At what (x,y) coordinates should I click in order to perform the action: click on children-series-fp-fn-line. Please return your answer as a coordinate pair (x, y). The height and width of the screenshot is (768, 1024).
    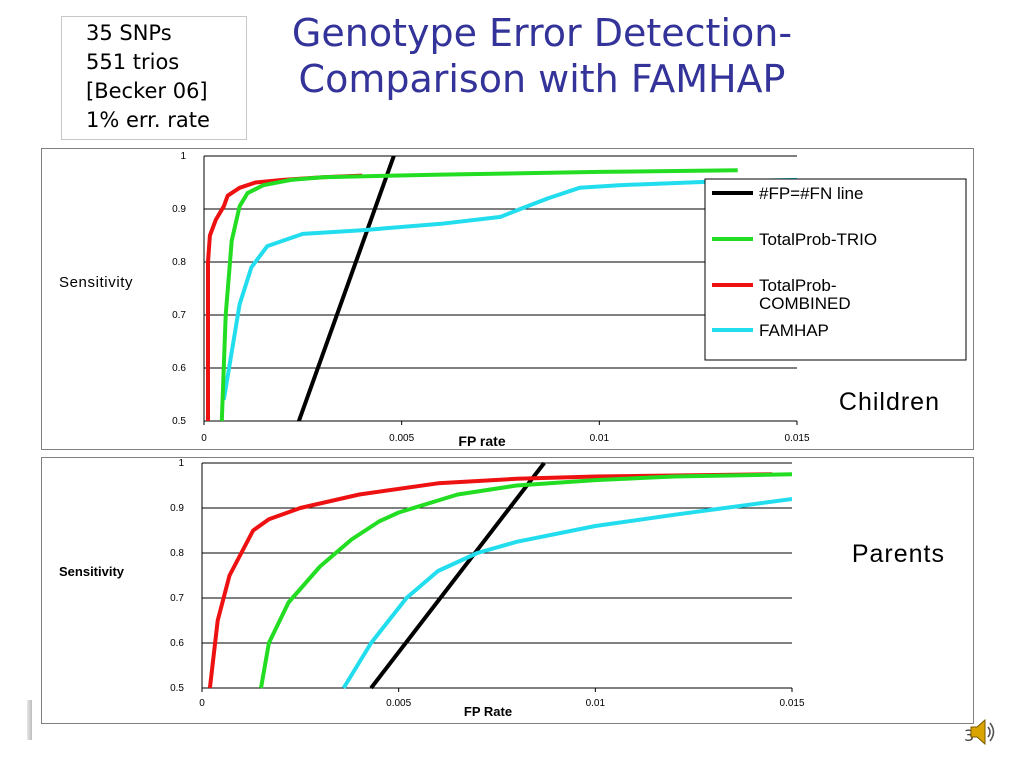
    Looking at the image, I should click on (346, 288).